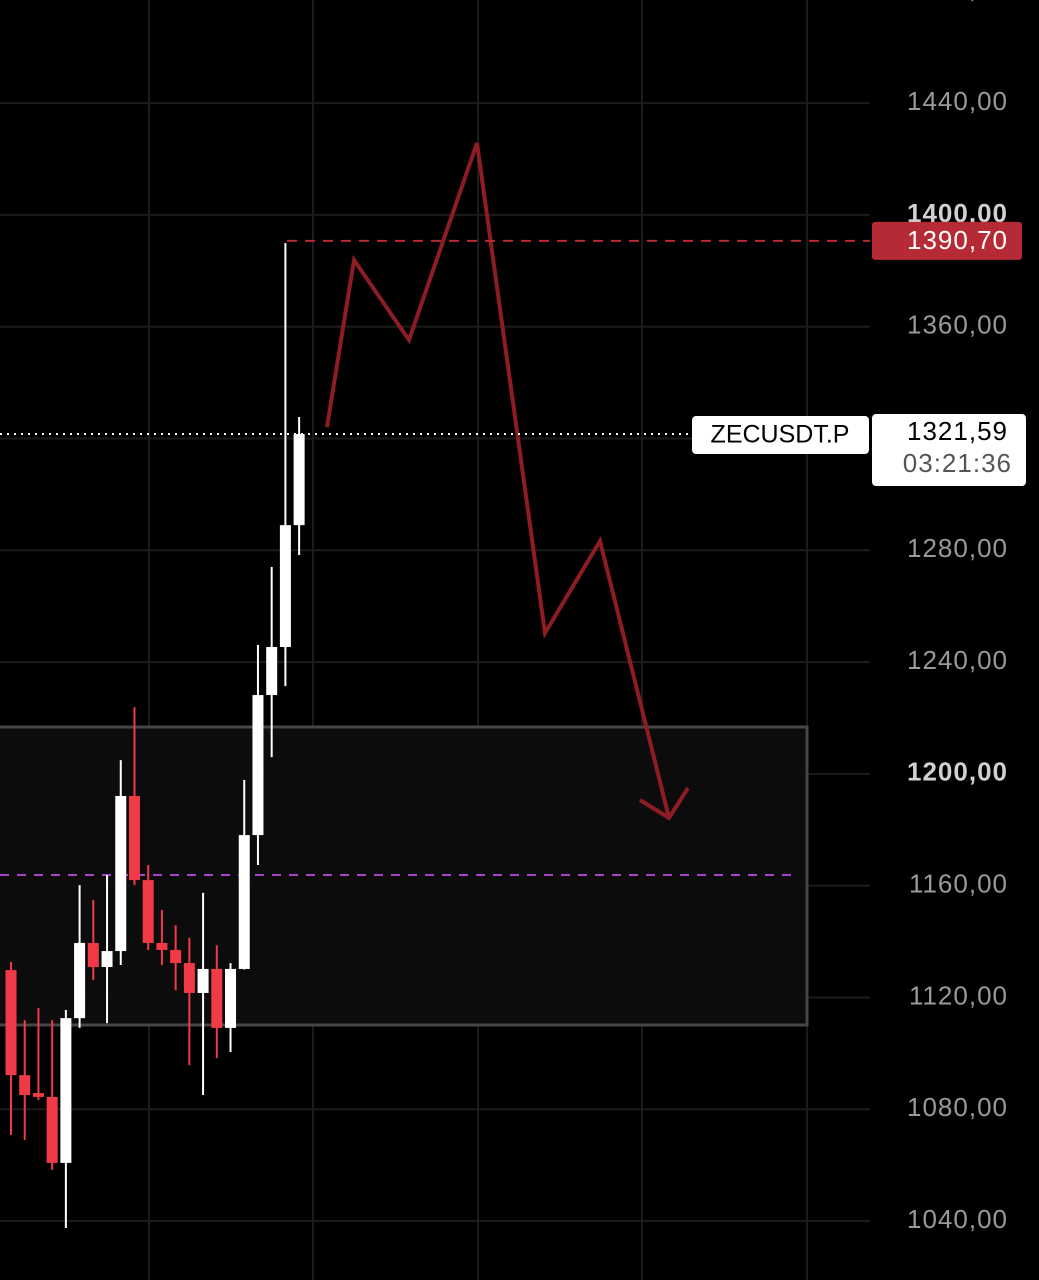  Describe the element at coordinates (957, 101) in the screenshot. I see `y-tick-label: 1440,00` at that location.